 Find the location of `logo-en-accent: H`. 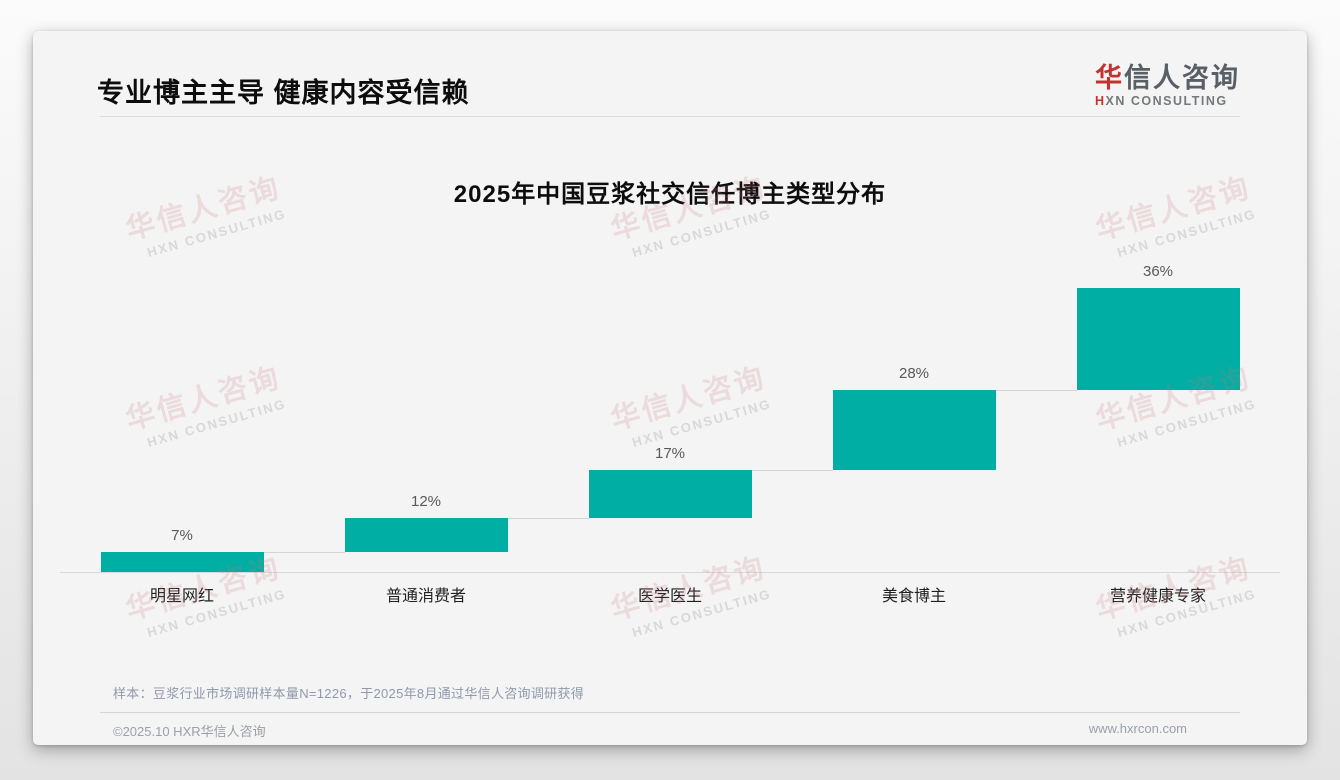

logo-en-accent: H is located at coordinates (1100, 100).